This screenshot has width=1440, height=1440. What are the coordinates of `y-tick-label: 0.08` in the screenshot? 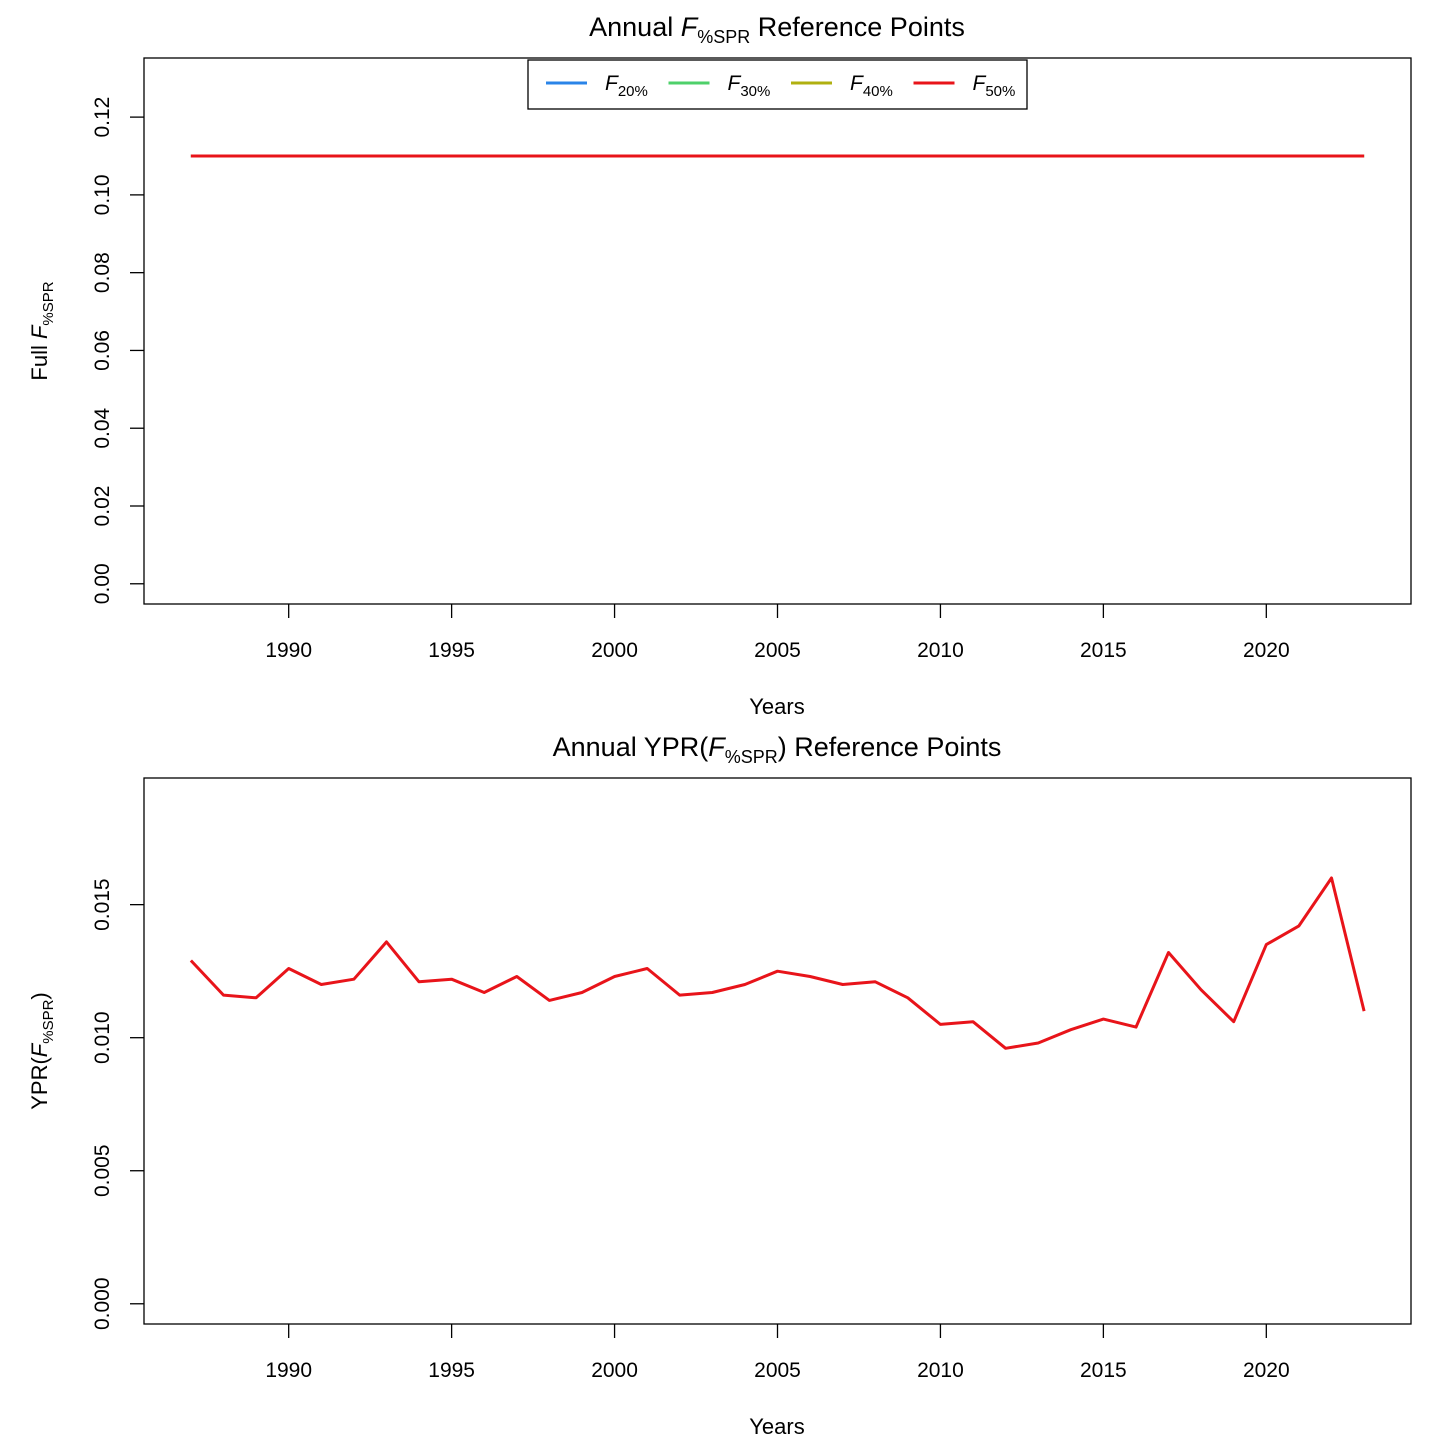 It's located at (102, 272).